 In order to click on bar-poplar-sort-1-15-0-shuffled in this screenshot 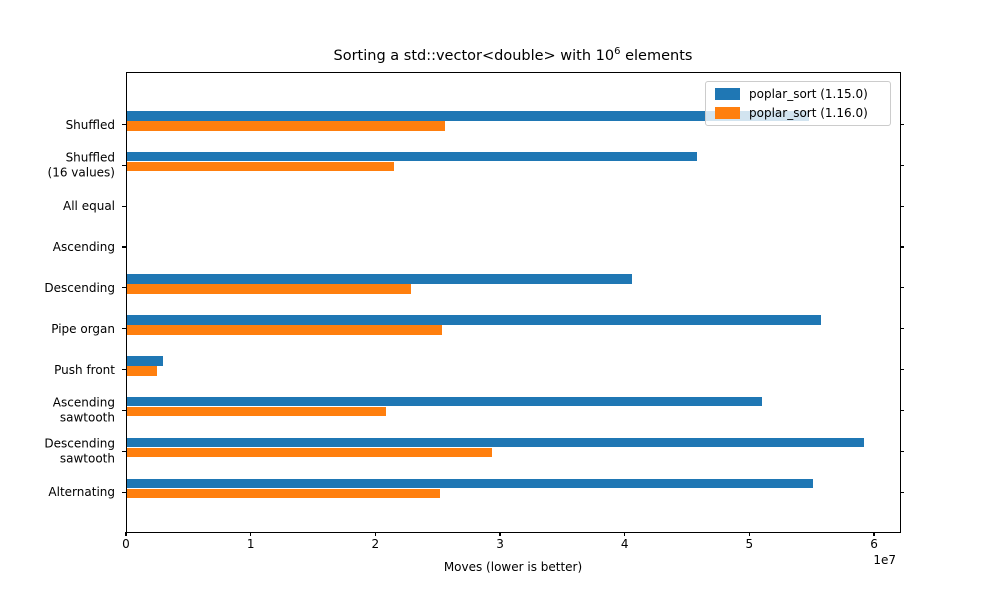, I will do `click(468, 116)`.